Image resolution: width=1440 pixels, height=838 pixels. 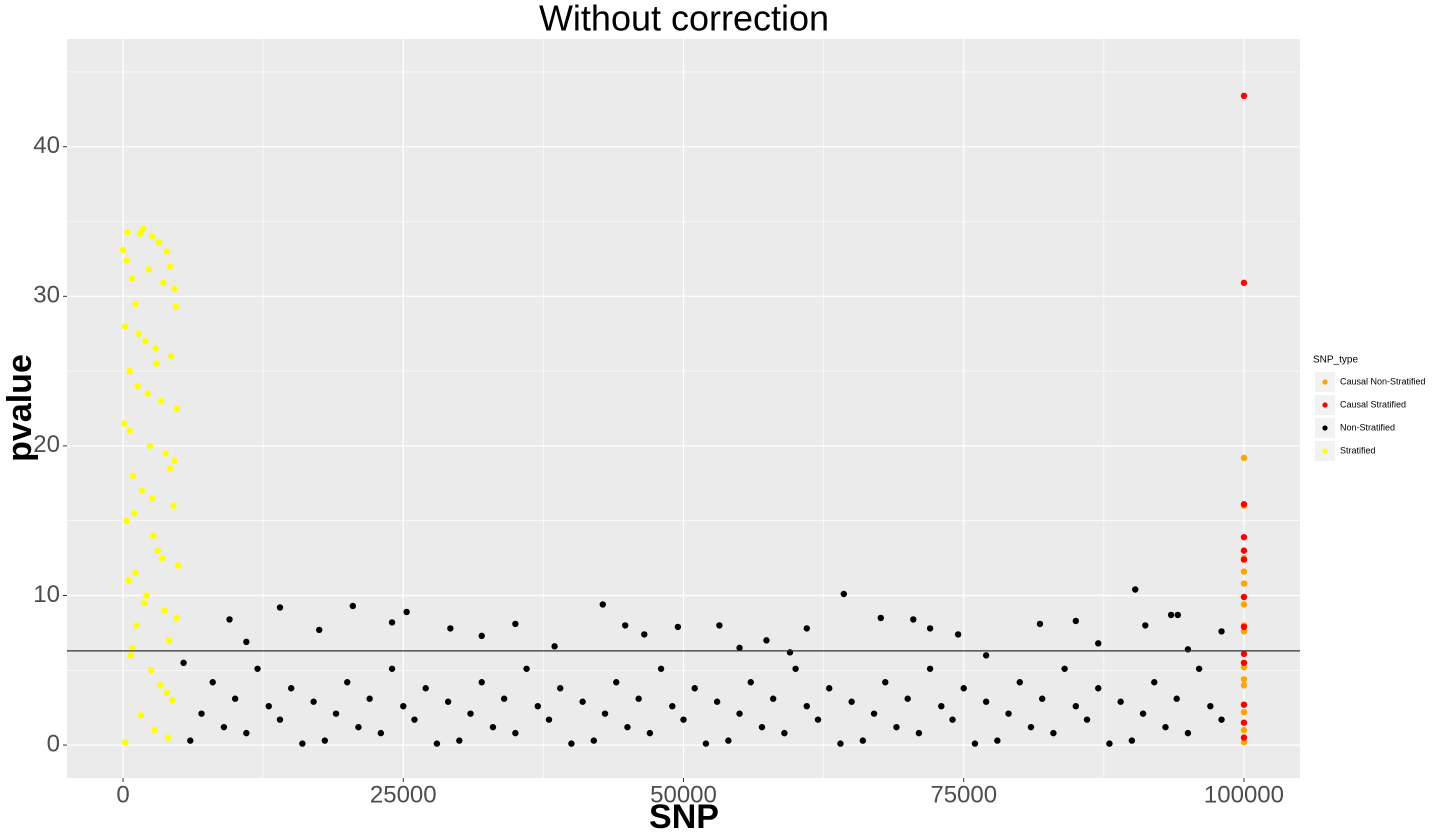 I want to click on y-tick-label: 0, so click(x=53, y=743).